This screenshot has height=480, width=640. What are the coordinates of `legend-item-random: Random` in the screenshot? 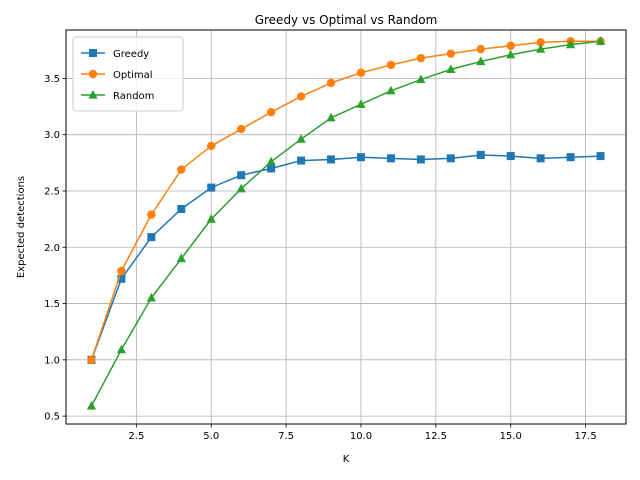 It's located at (117, 96).